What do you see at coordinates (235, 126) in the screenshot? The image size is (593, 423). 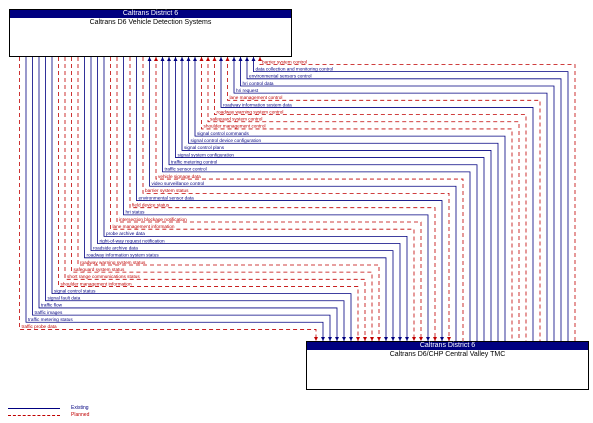 I see `flow-label: shoulder management control` at bounding box center [235, 126].